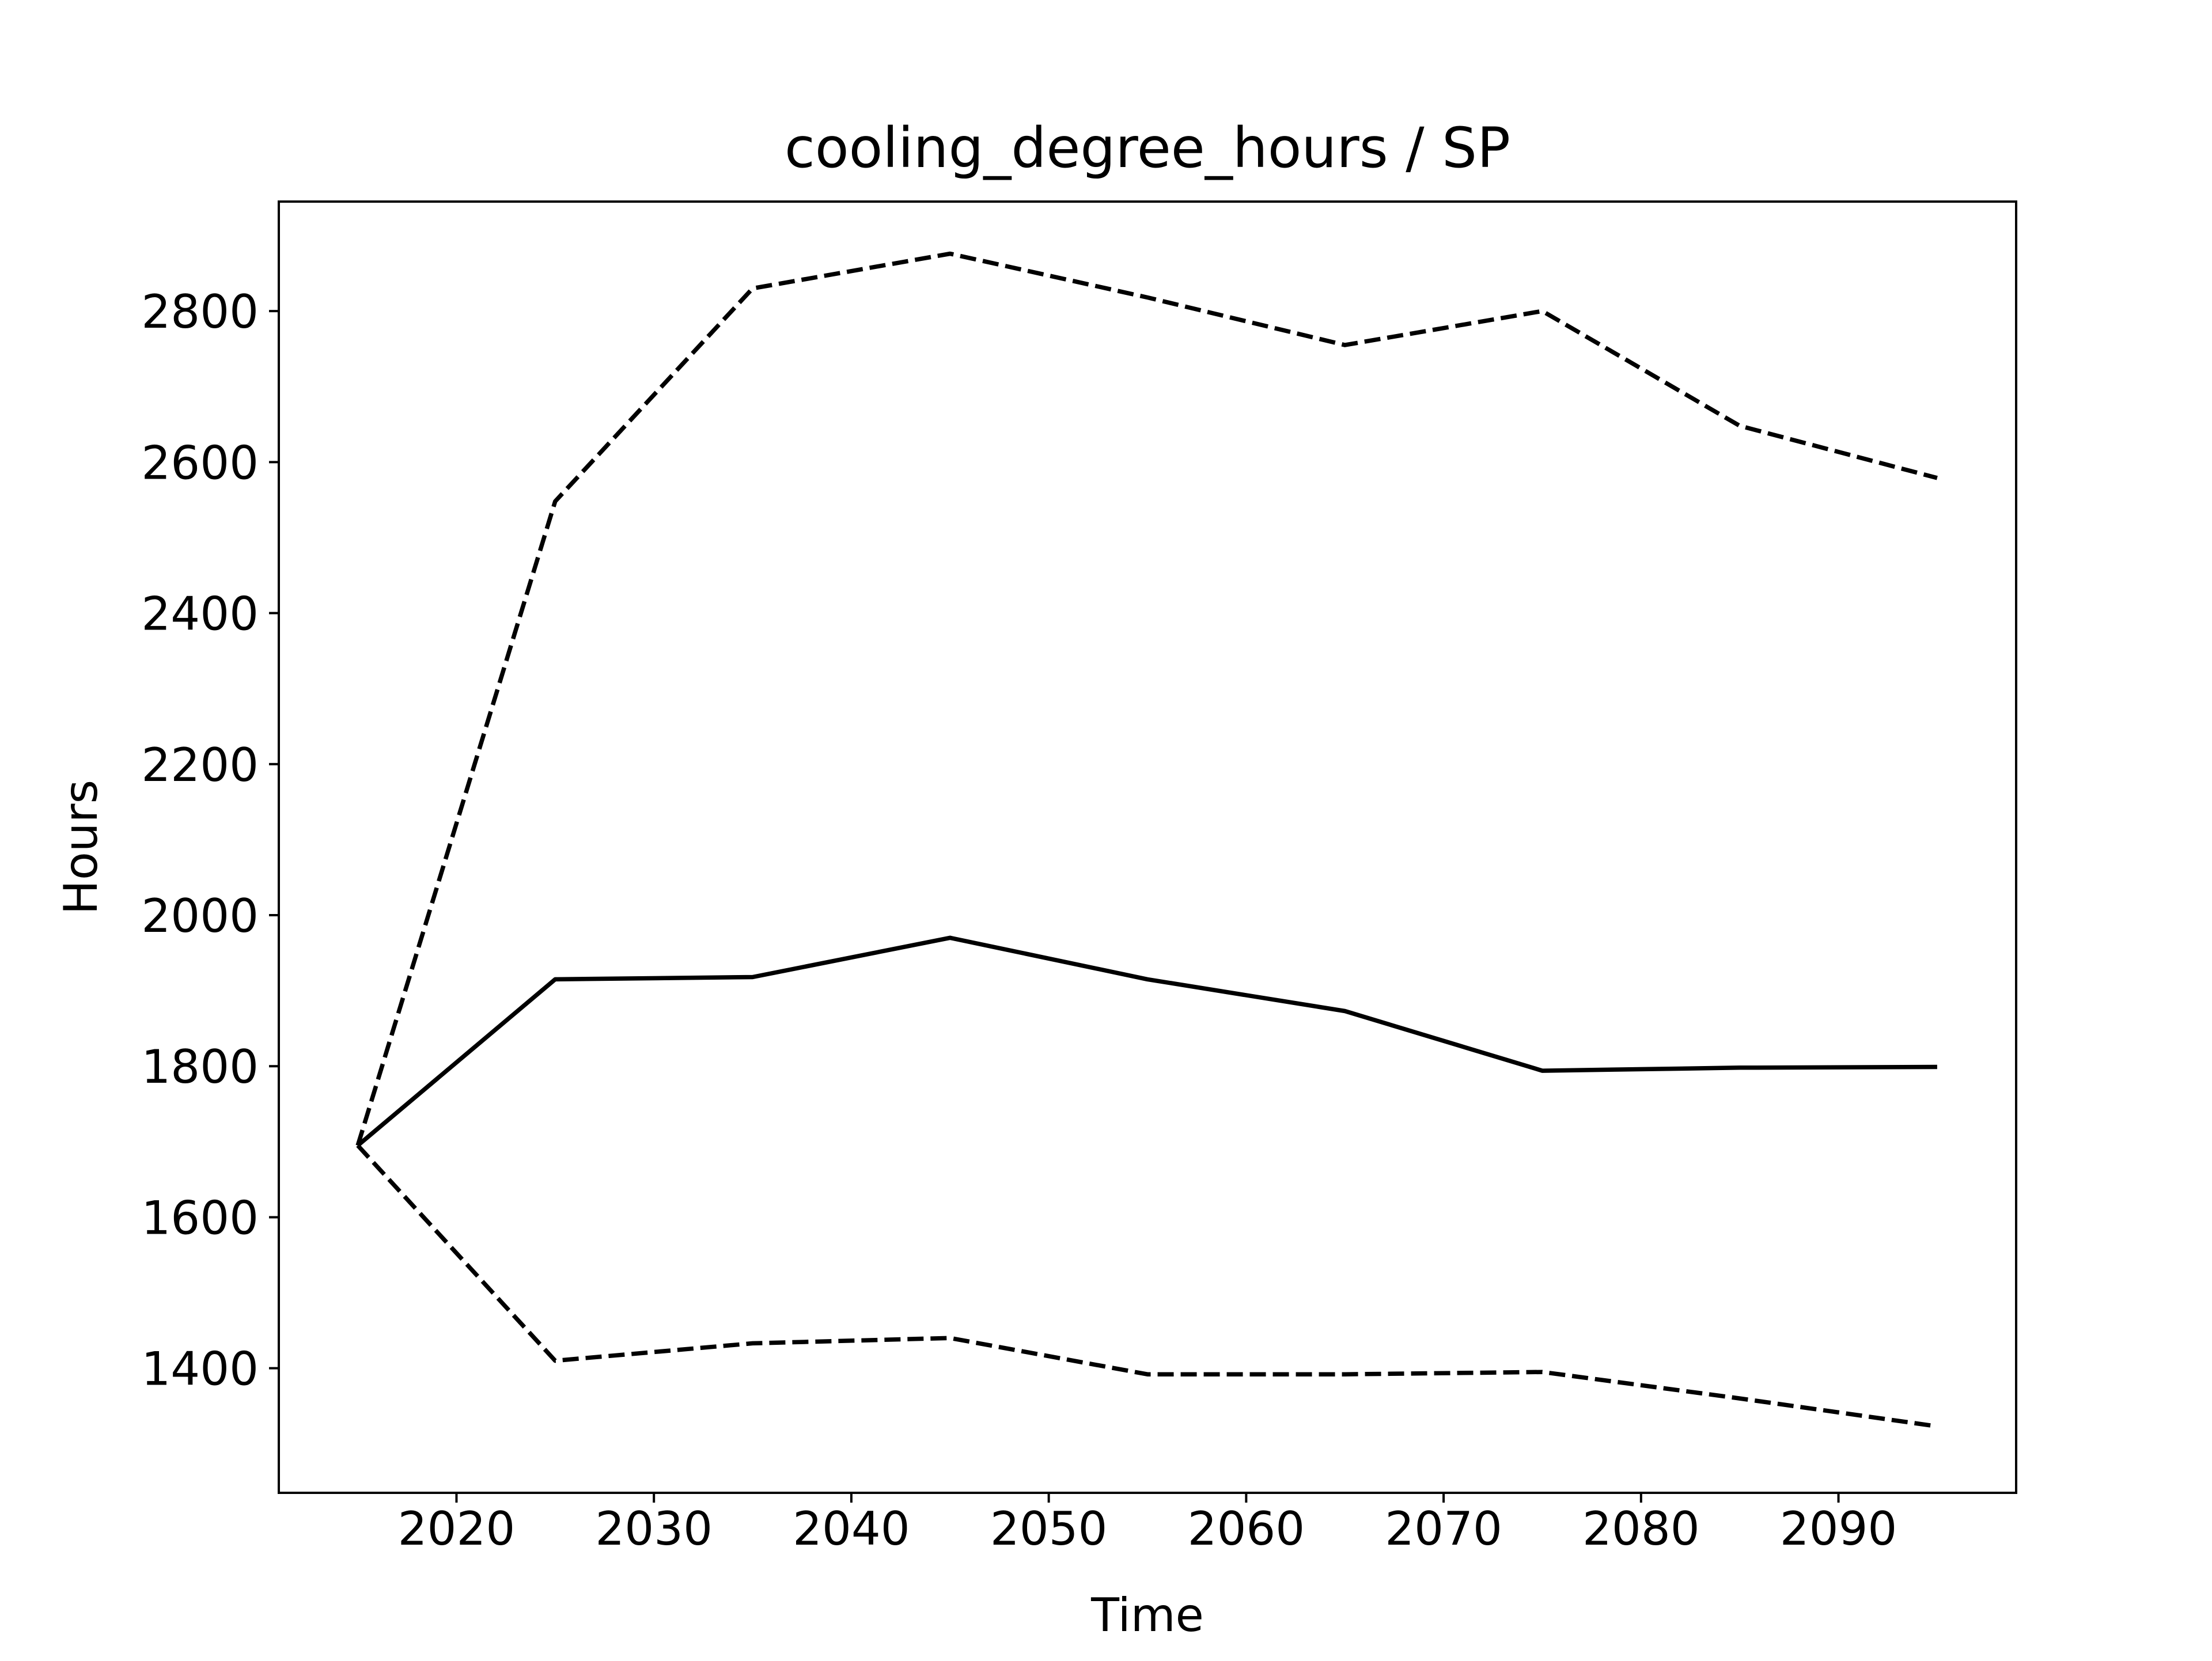  I want to click on y-tick-label-2400: 2400, so click(200, 614).